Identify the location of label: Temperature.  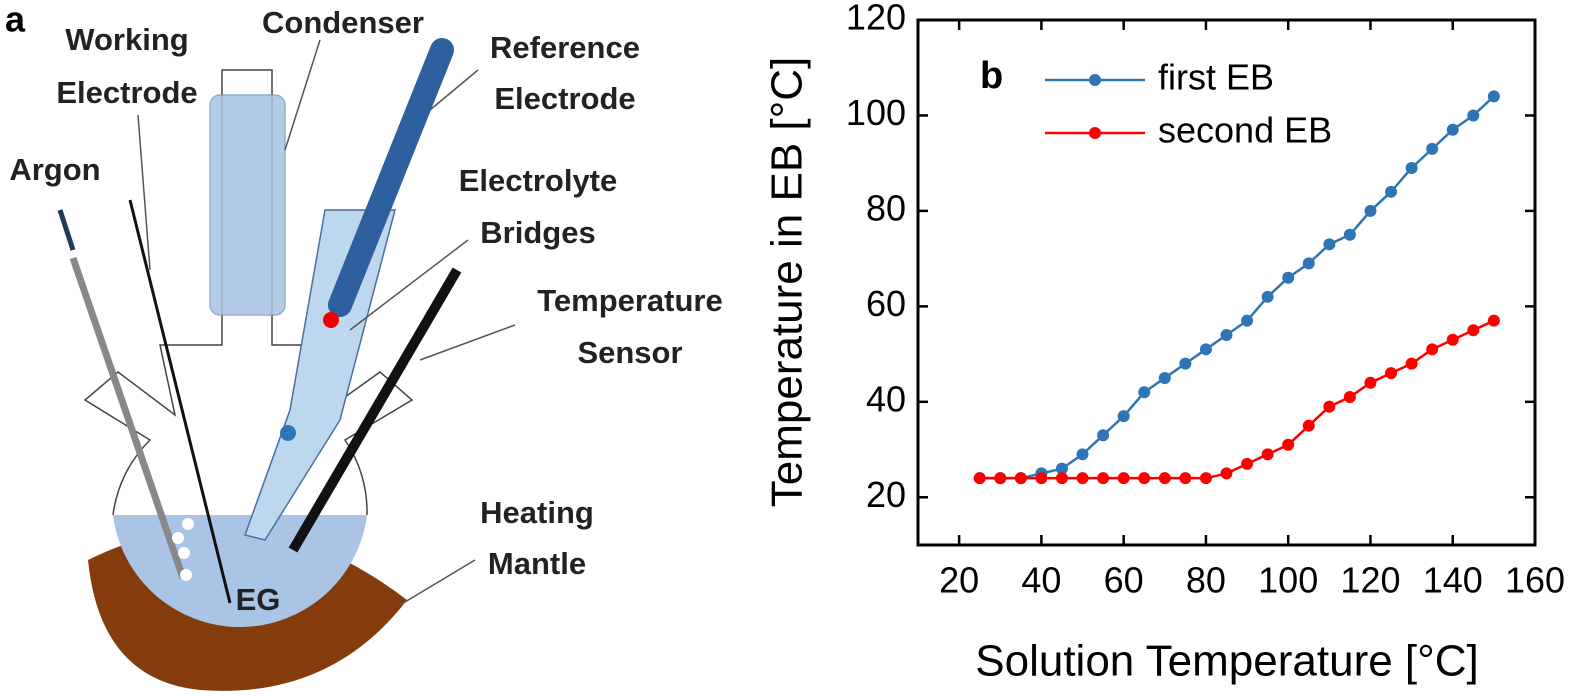
(630, 300).